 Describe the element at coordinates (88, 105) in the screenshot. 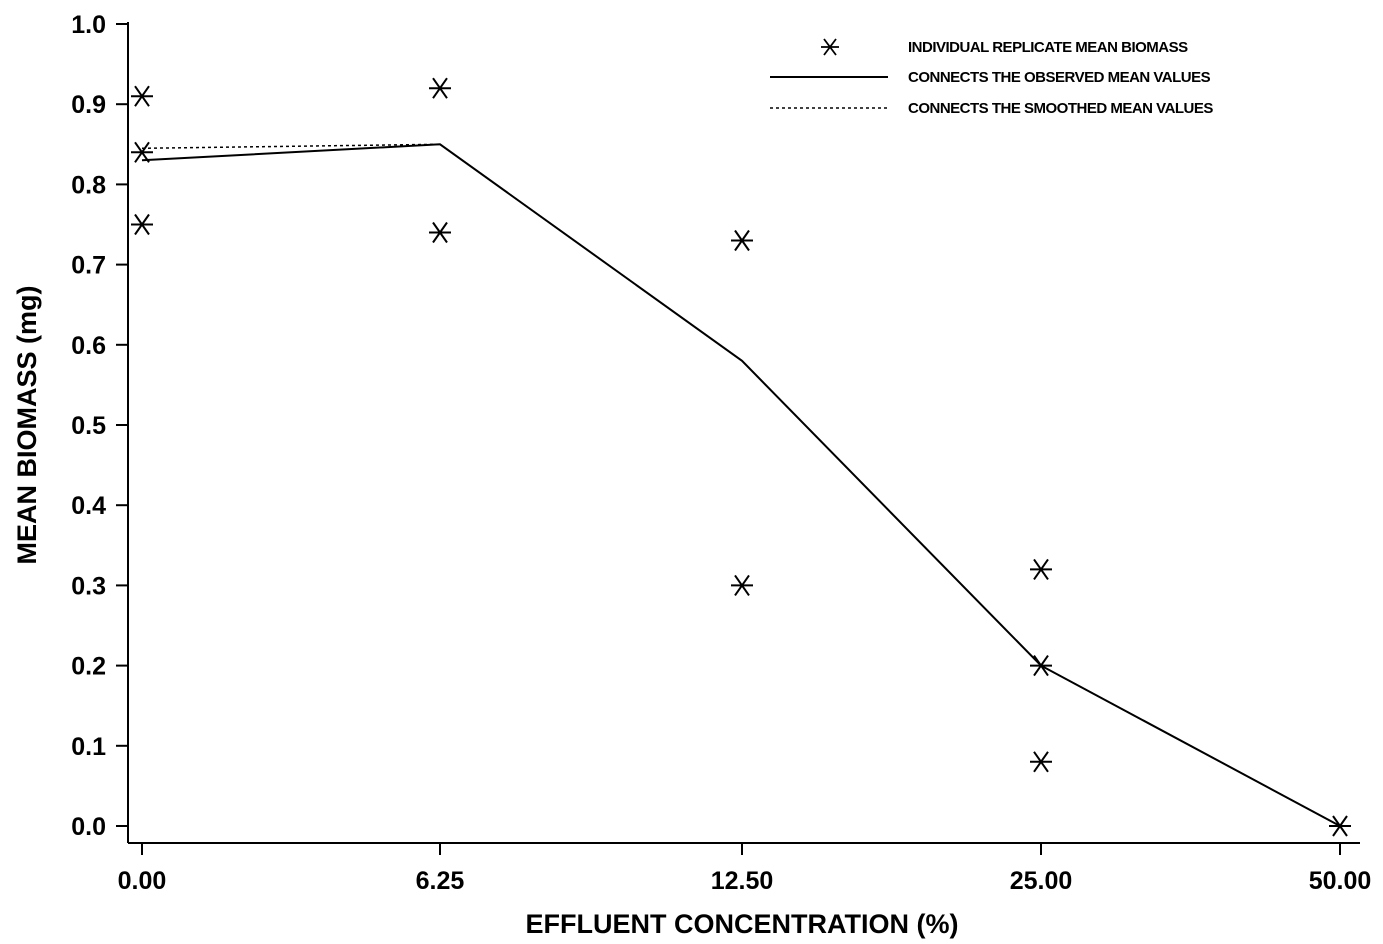

I see `y-tick-label: 0.9` at that location.